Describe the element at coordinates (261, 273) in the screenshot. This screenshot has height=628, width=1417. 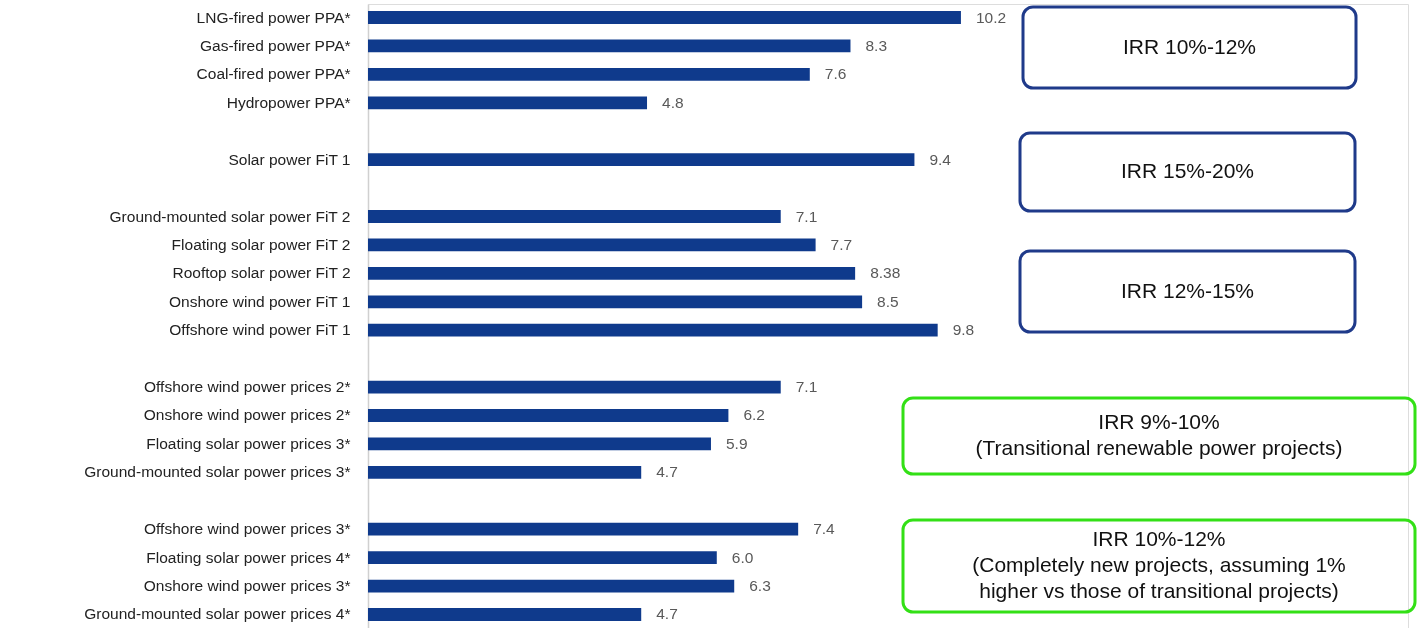
I see `y-tick-label: Rooftop solar power FiT 2` at that location.